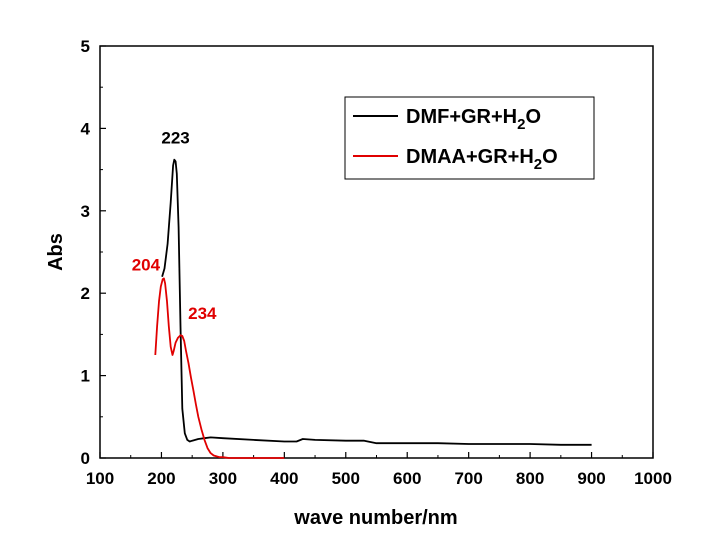  I want to click on x-tick-label: 100, so click(100, 478).